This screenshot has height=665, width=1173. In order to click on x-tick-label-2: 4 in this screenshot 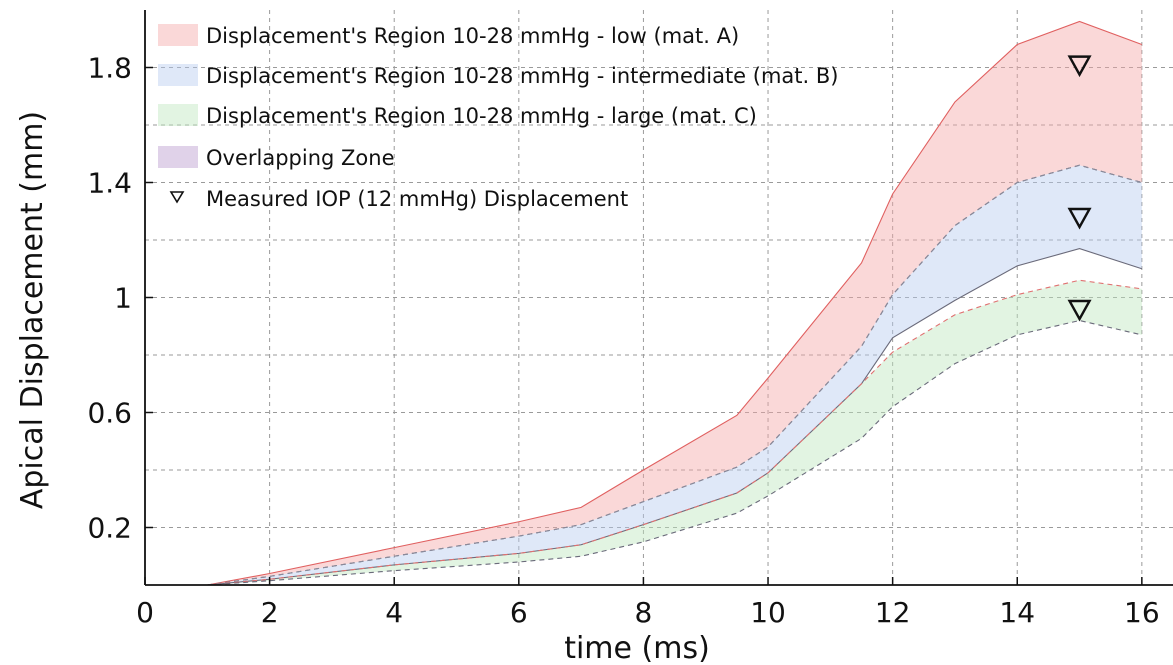, I will do `click(394, 612)`.